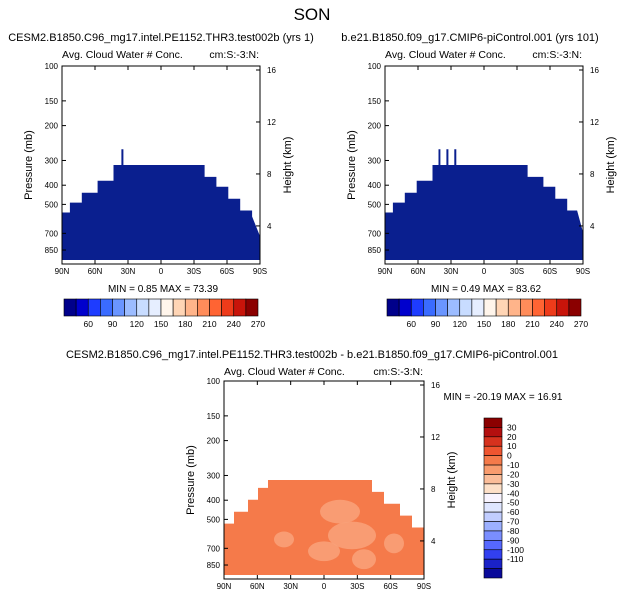 This screenshot has height=602, width=624. I want to click on colorbar-label: 20, so click(512, 437).